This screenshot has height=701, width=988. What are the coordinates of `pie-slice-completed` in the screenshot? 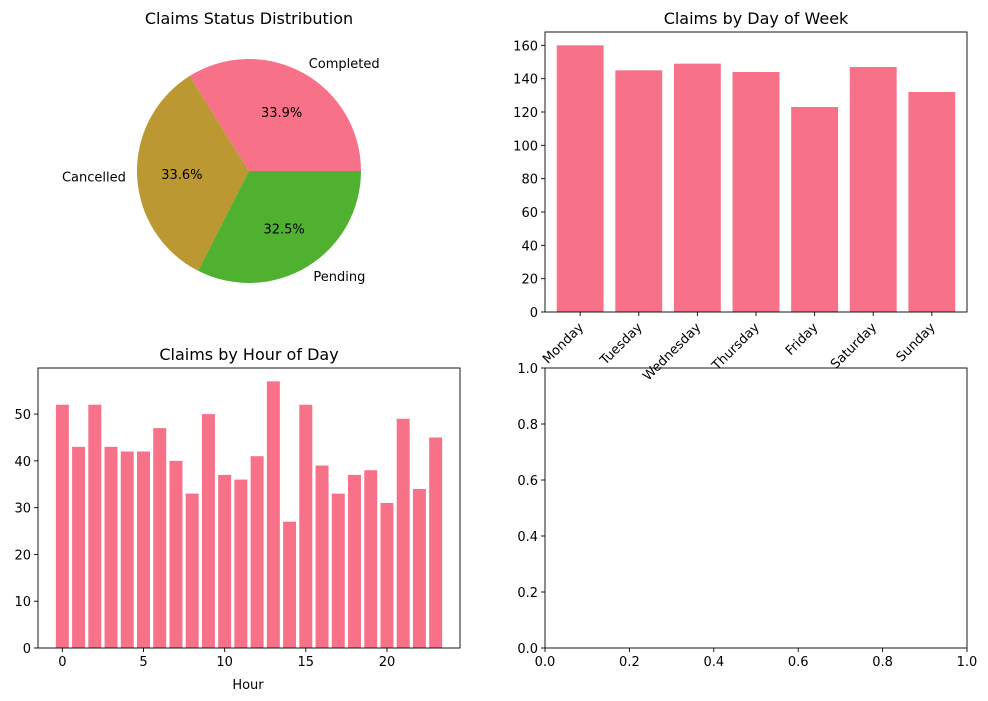 It's located at (275, 114).